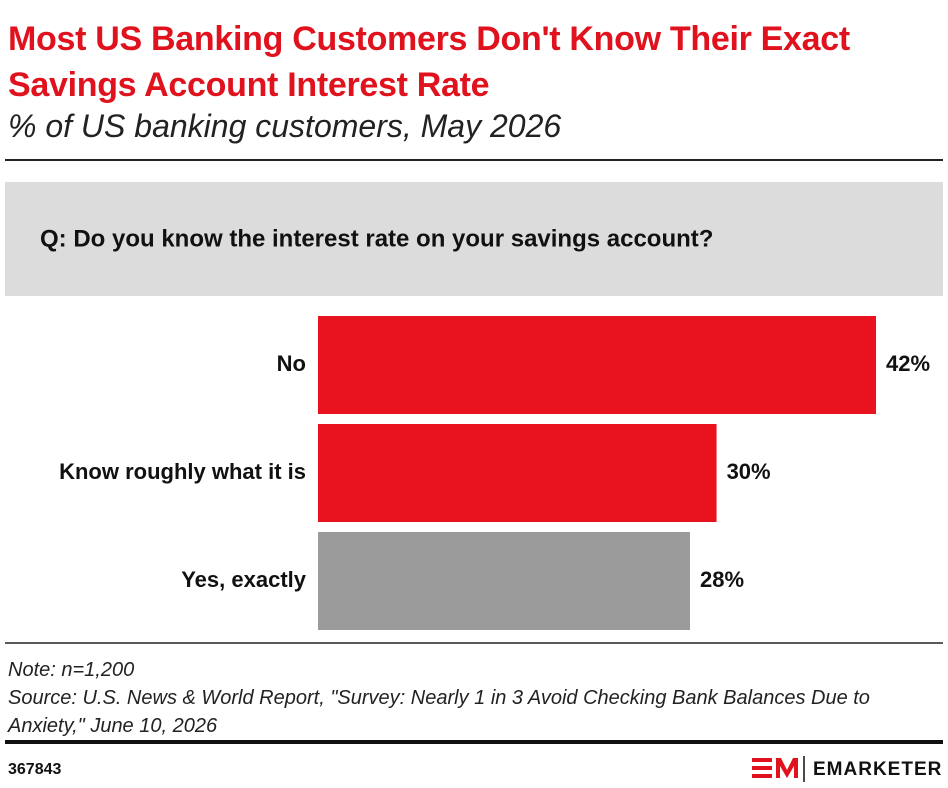 The width and height of the screenshot is (948, 788). I want to click on chart-subtitle: % of US banking customers, May 2026, so click(285, 126).